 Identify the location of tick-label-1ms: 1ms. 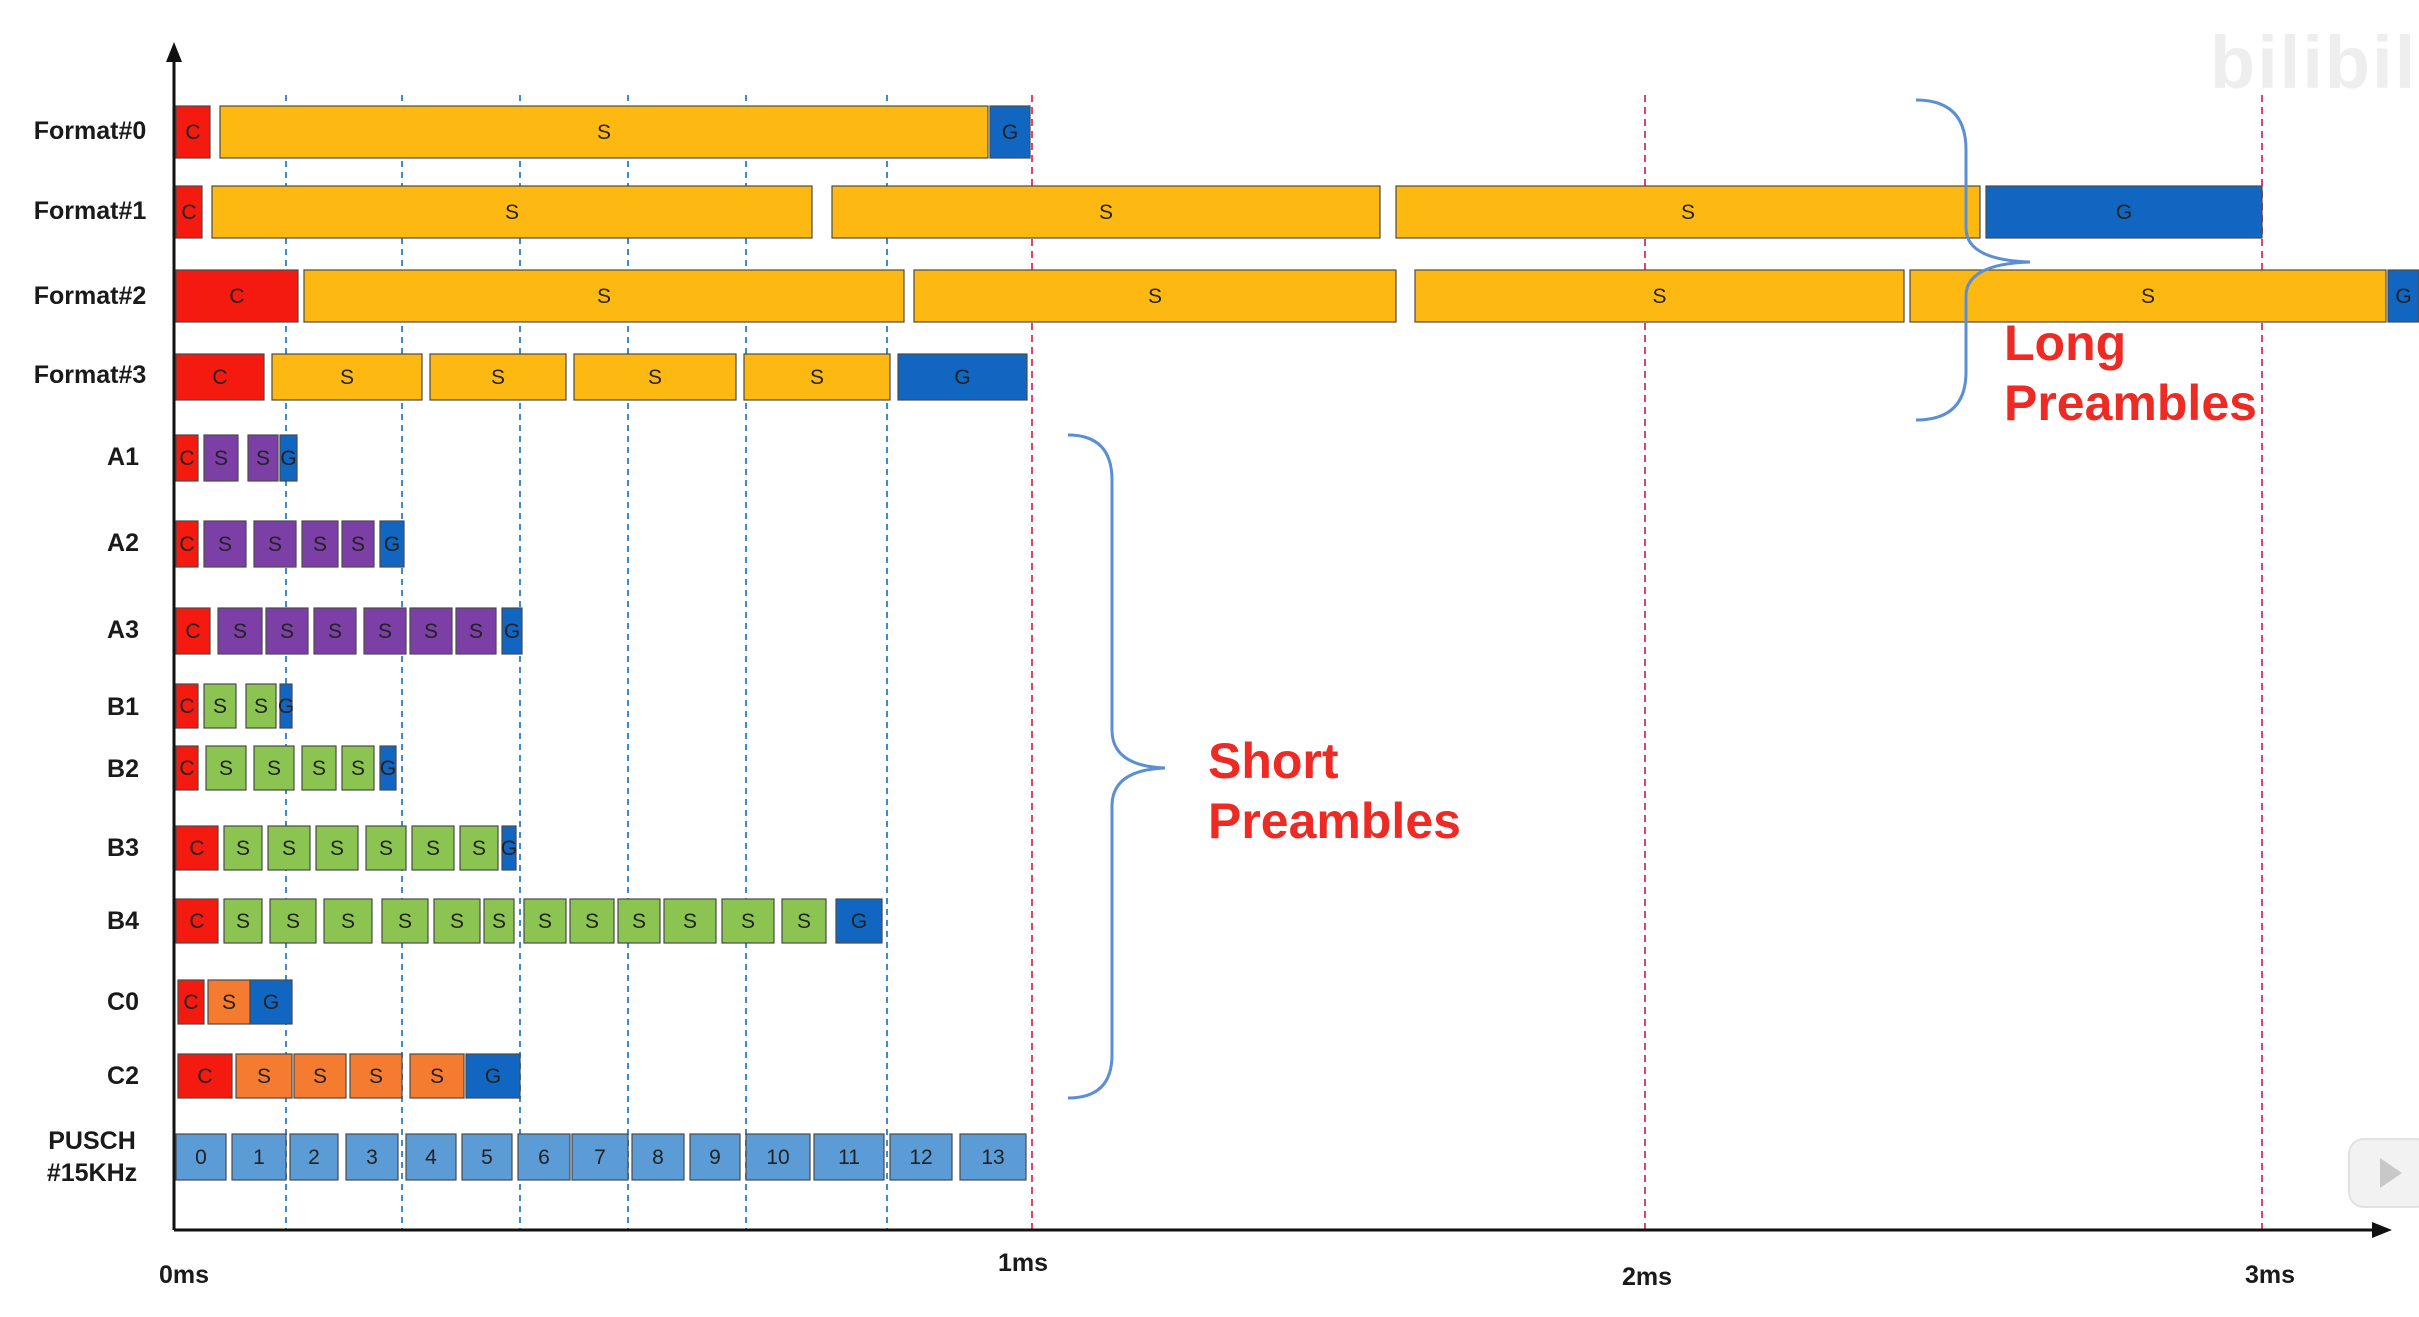
(1023, 1263).